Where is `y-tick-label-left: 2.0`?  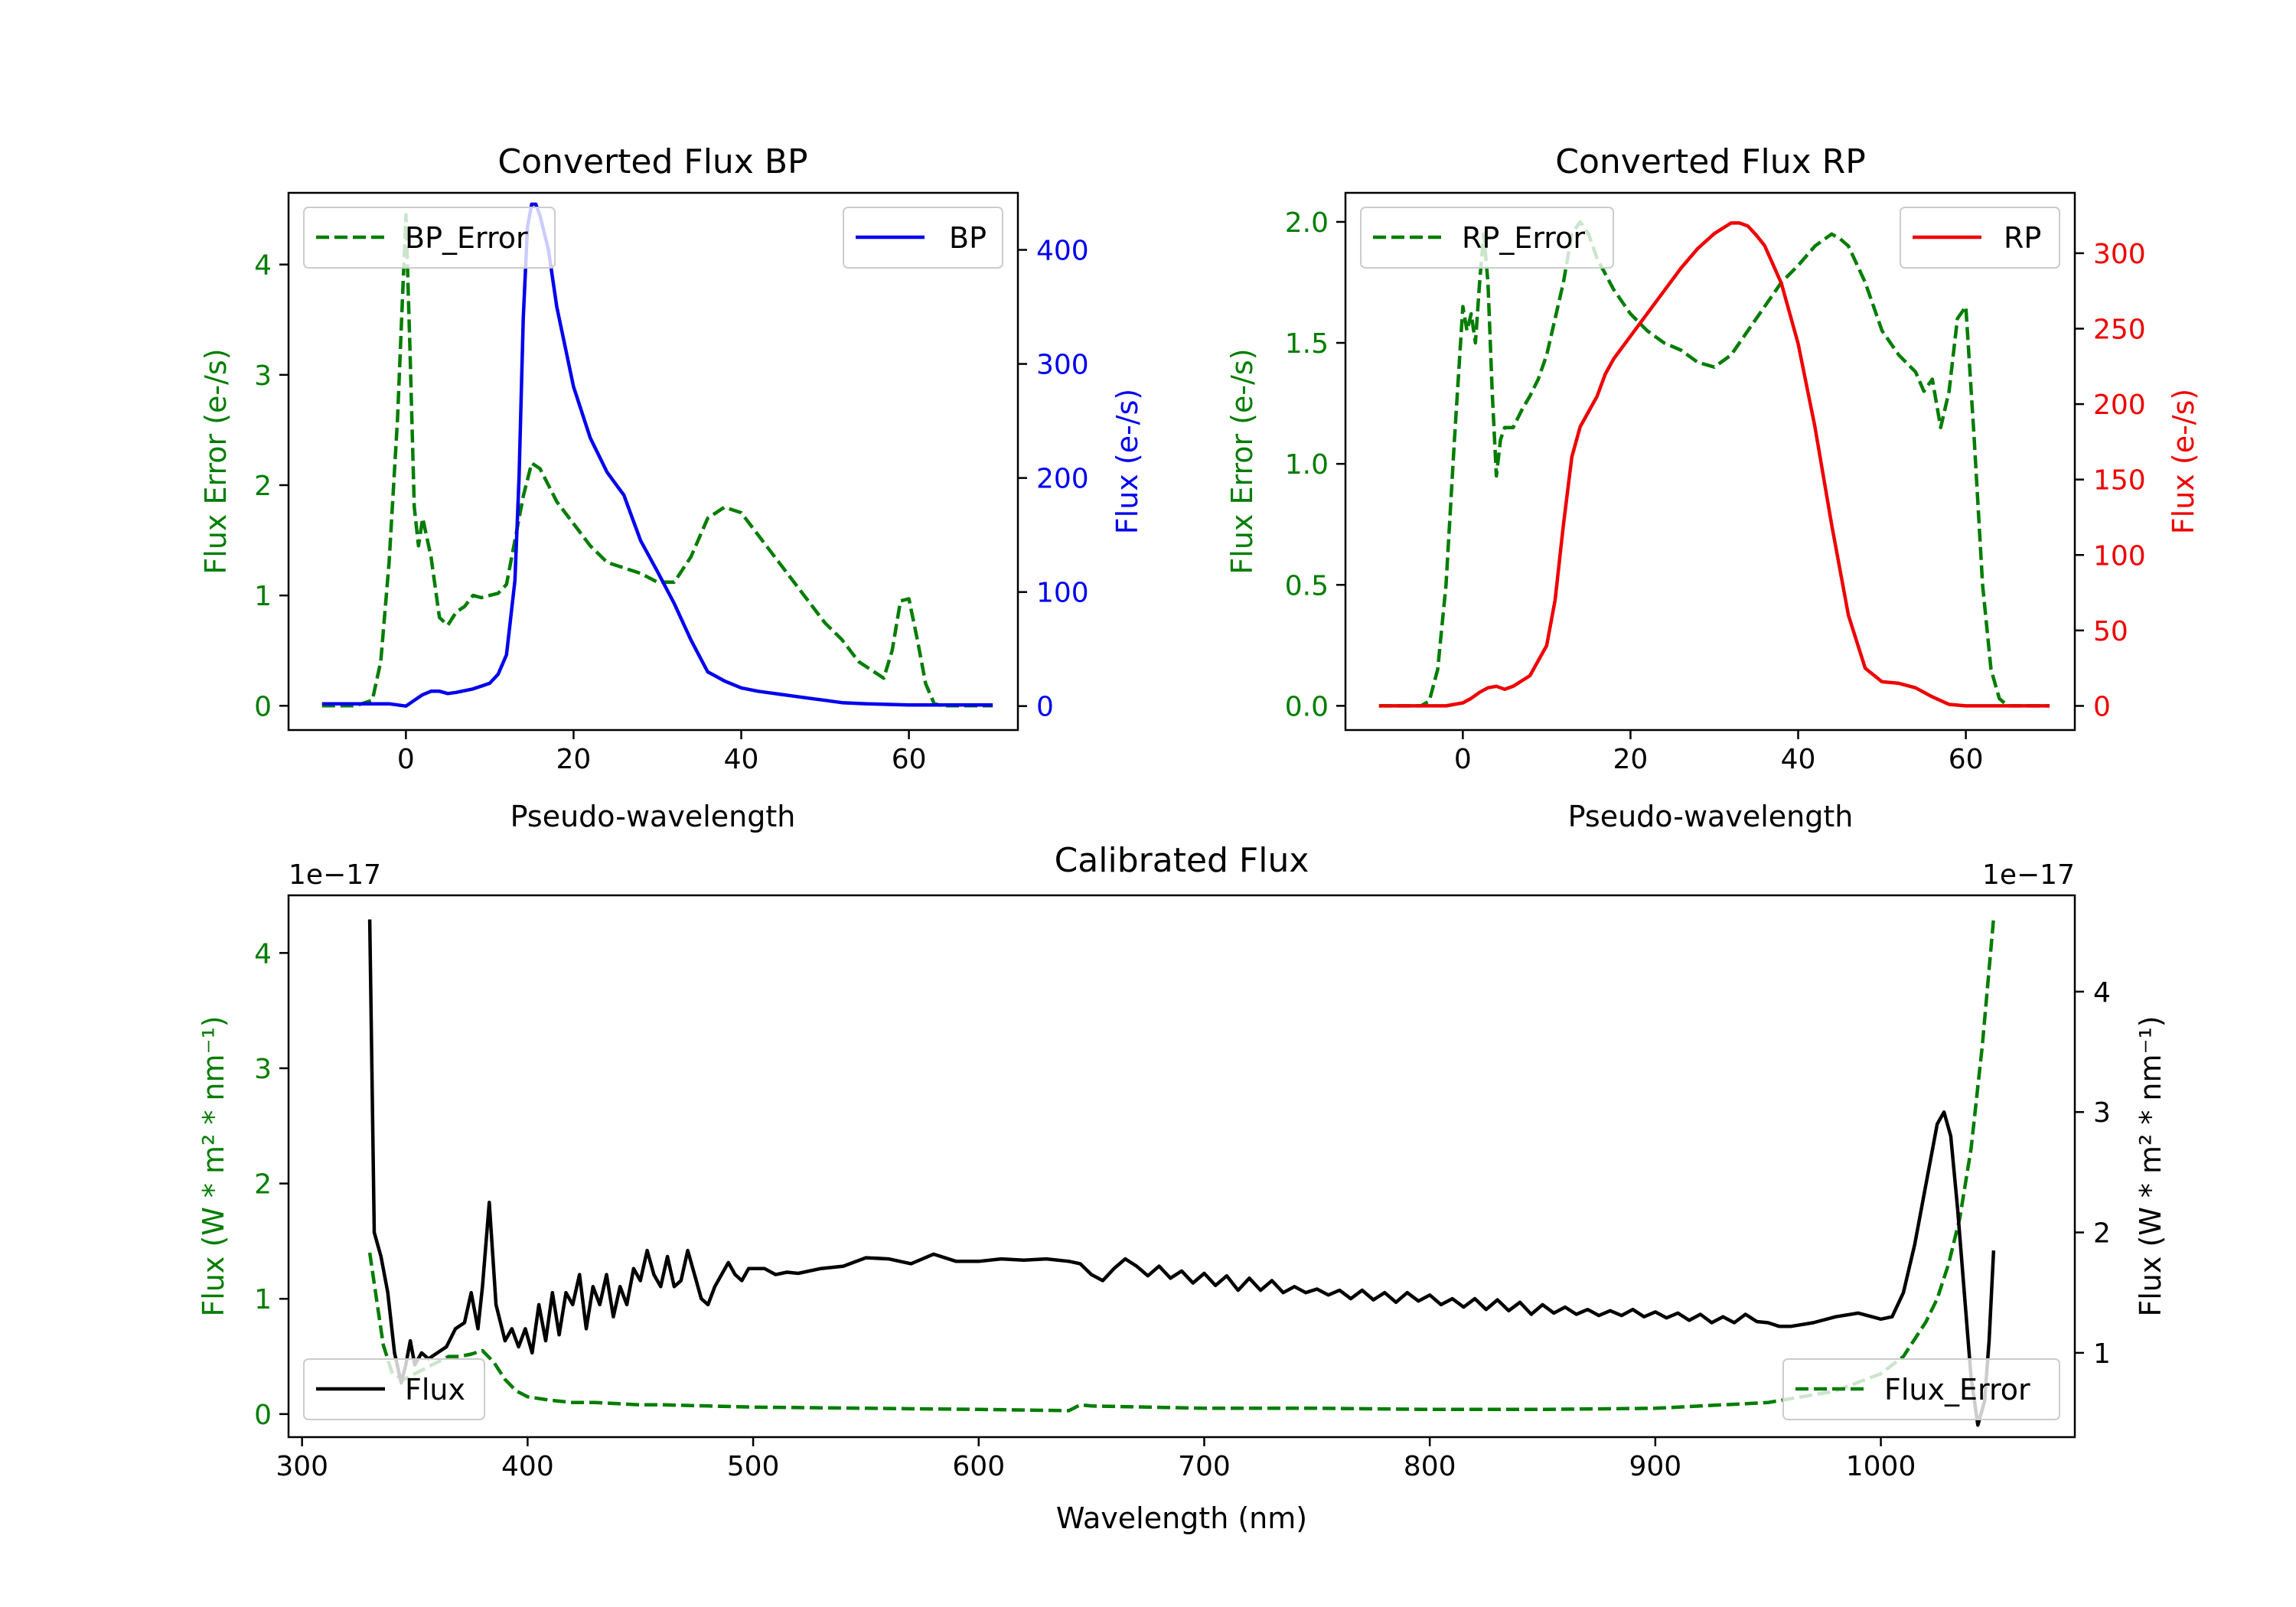 y-tick-label-left: 2.0 is located at coordinates (1307, 223).